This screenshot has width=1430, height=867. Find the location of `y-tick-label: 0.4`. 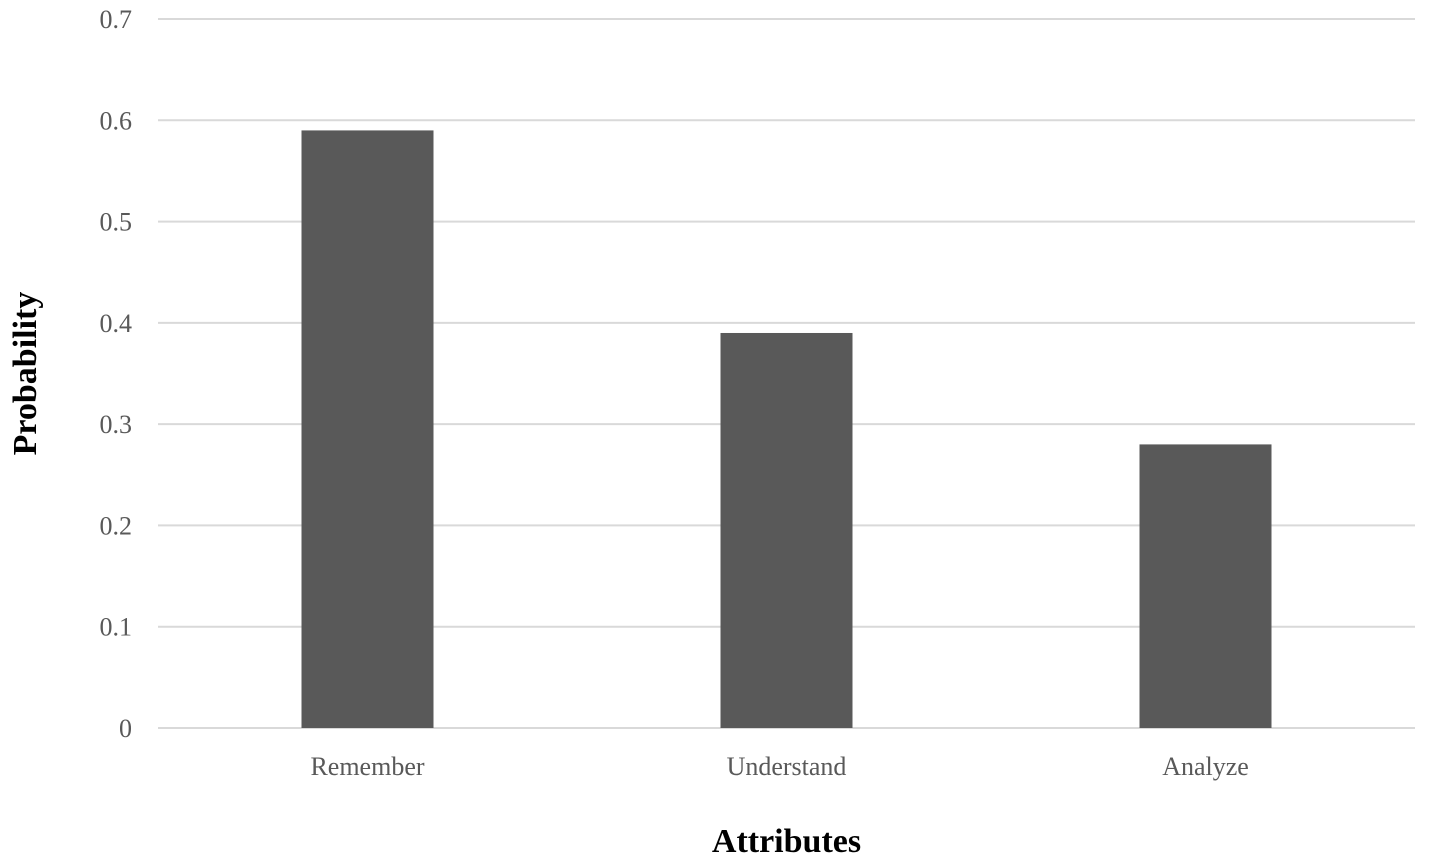

y-tick-label: 0.4 is located at coordinates (116, 323).